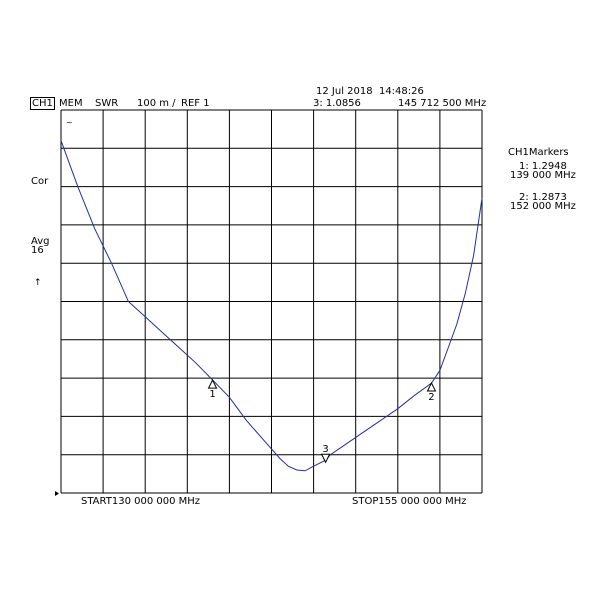 The width and height of the screenshot is (591, 591). I want to click on marker-3: 3, so click(325, 454).